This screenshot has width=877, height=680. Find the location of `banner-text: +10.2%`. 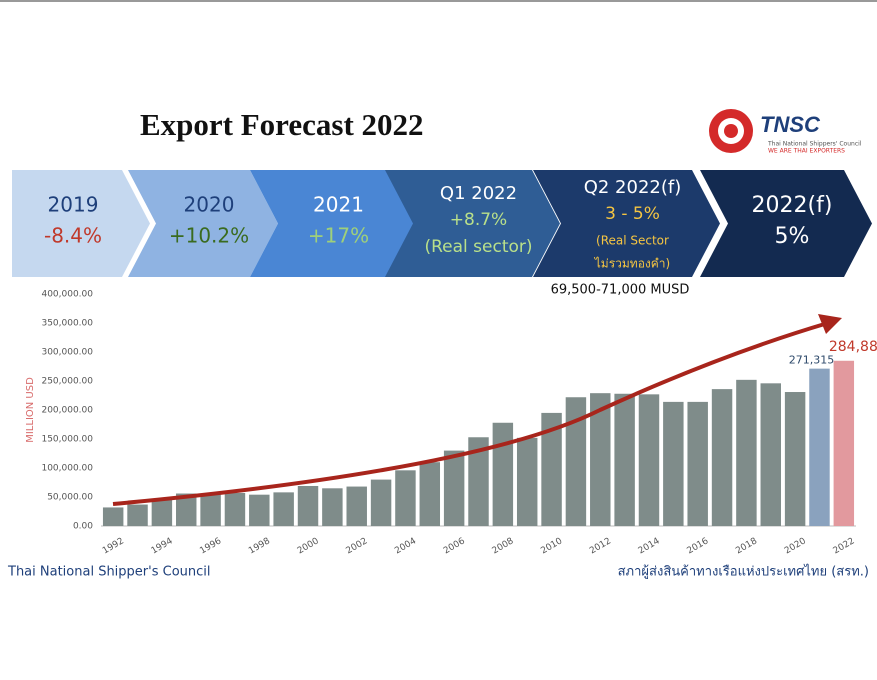

banner-text: +10.2% is located at coordinates (209, 236).